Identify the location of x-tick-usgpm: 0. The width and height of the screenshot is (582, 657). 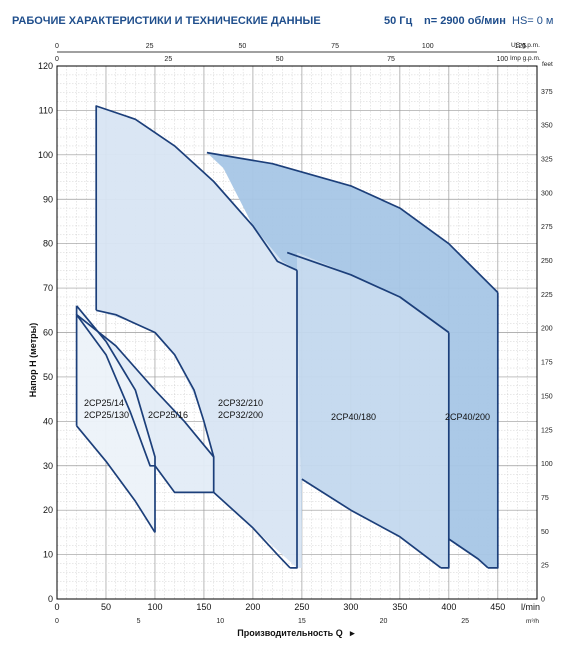
(57, 46).